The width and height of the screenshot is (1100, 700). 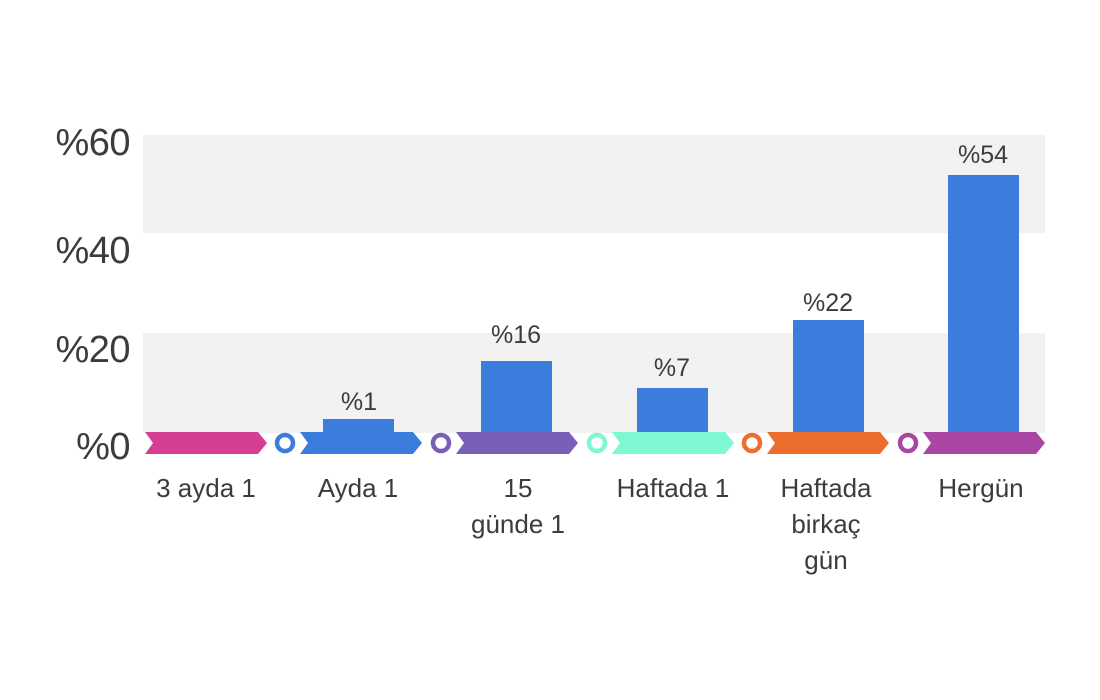 What do you see at coordinates (516, 335) in the screenshot?
I see `value-label-15-gunde-1: %16` at bounding box center [516, 335].